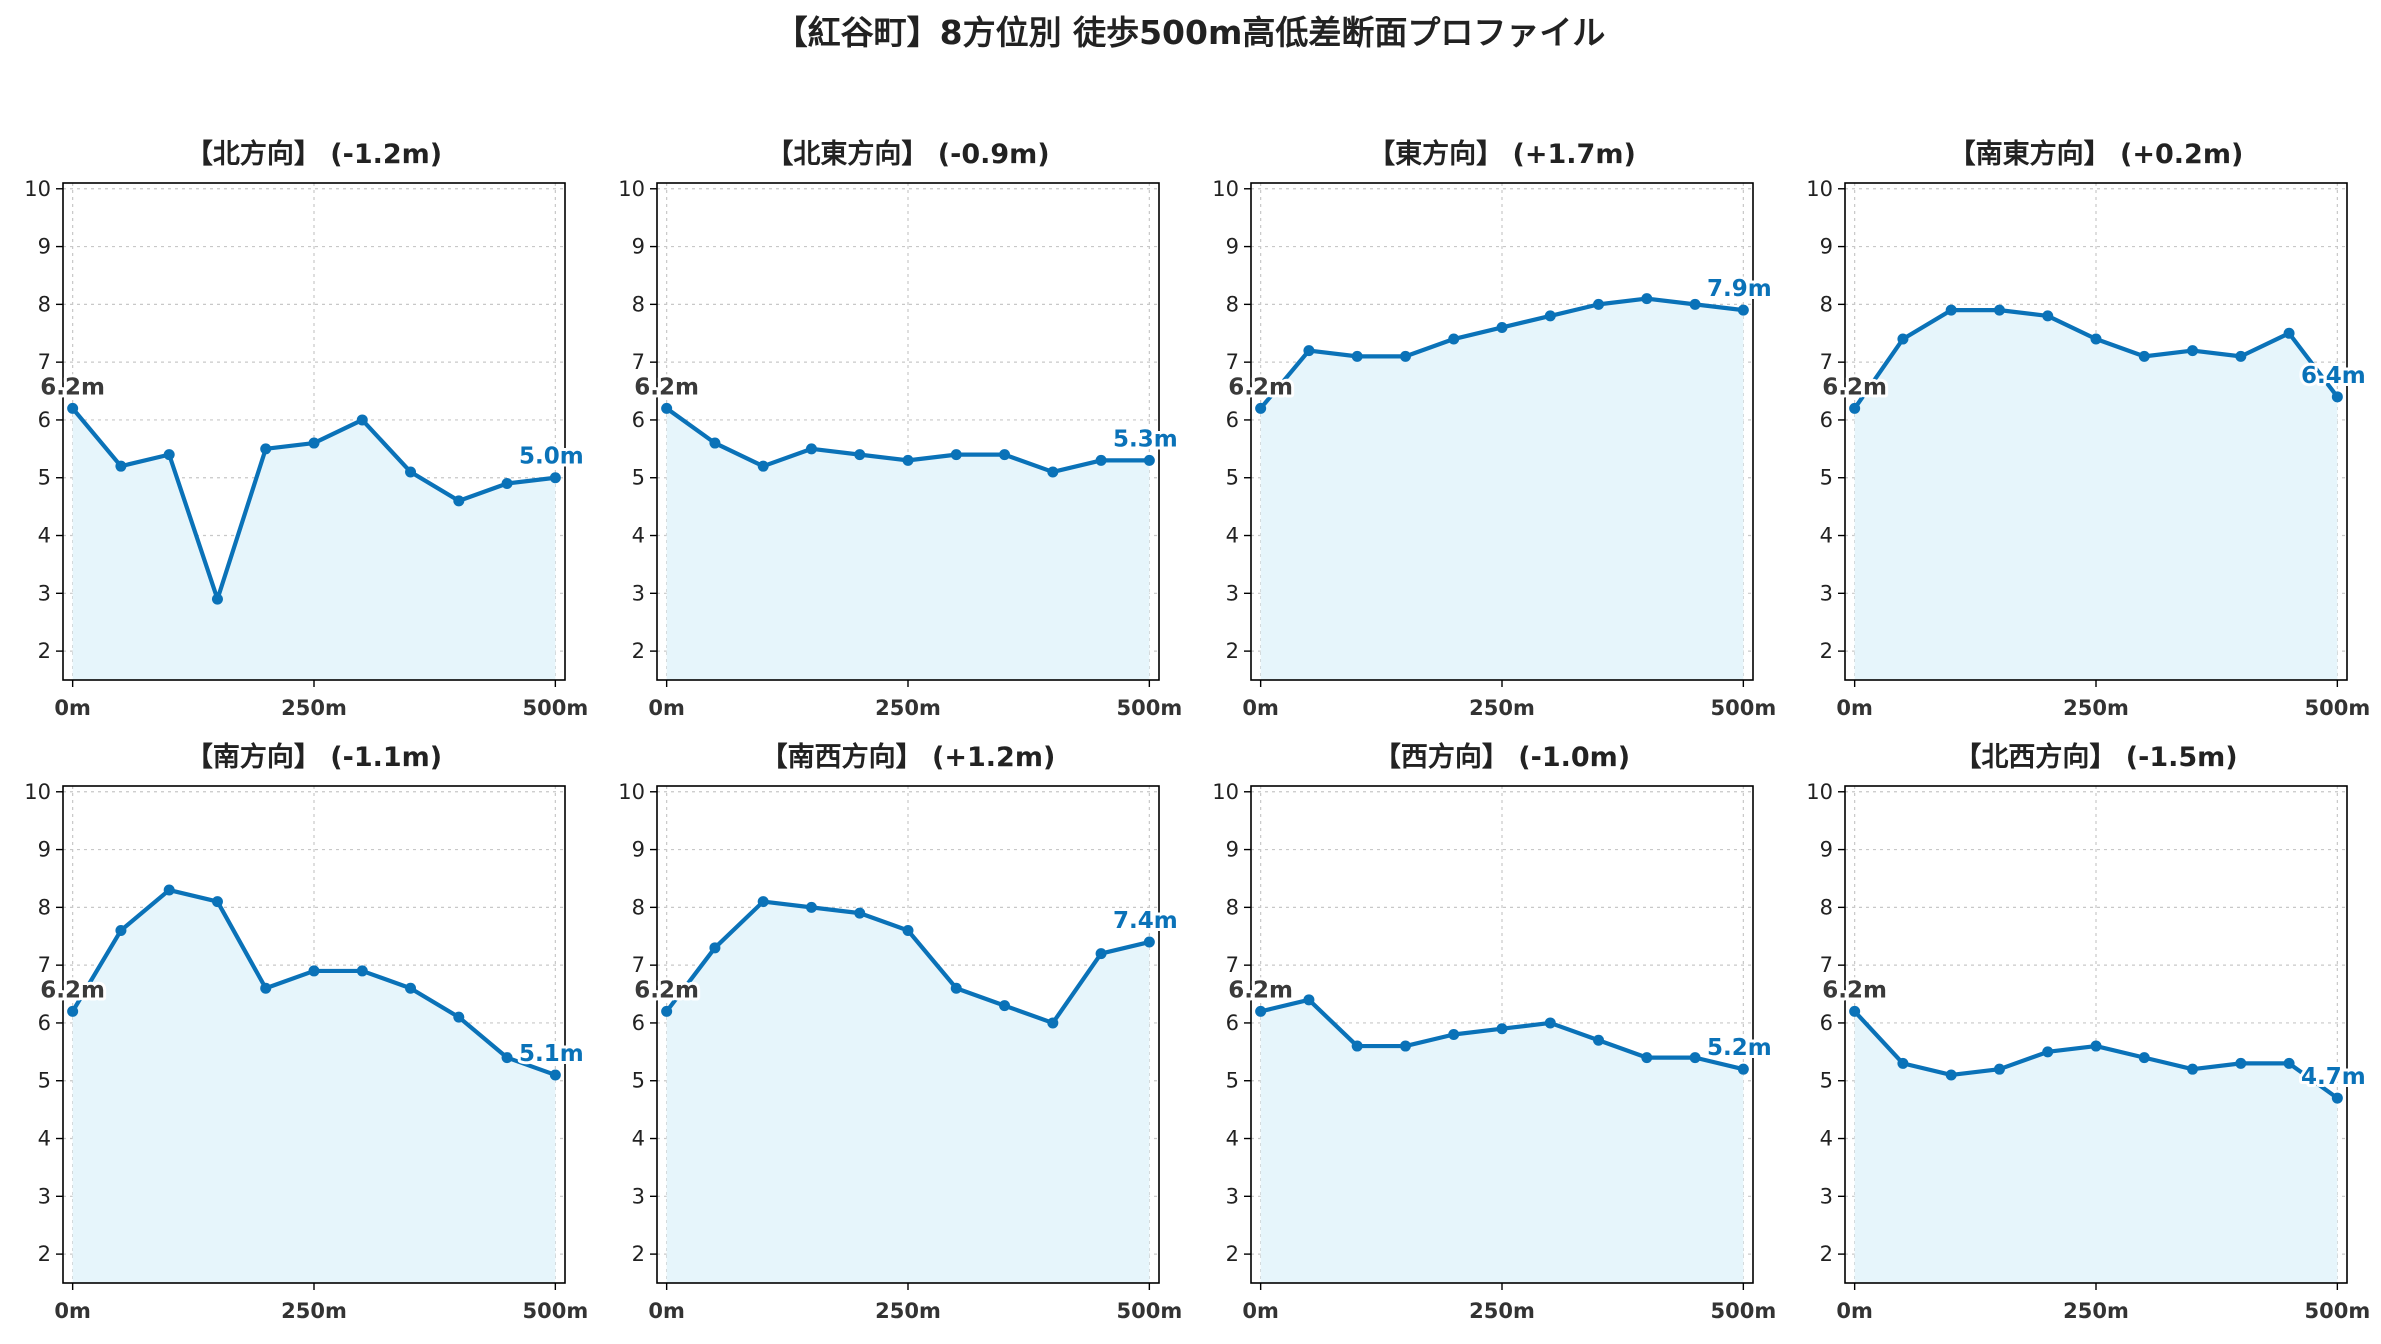  What do you see at coordinates (2096, 154) in the screenshot?
I see `subplot-title: 【南東方向】 (+0.2m)` at bounding box center [2096, 154].